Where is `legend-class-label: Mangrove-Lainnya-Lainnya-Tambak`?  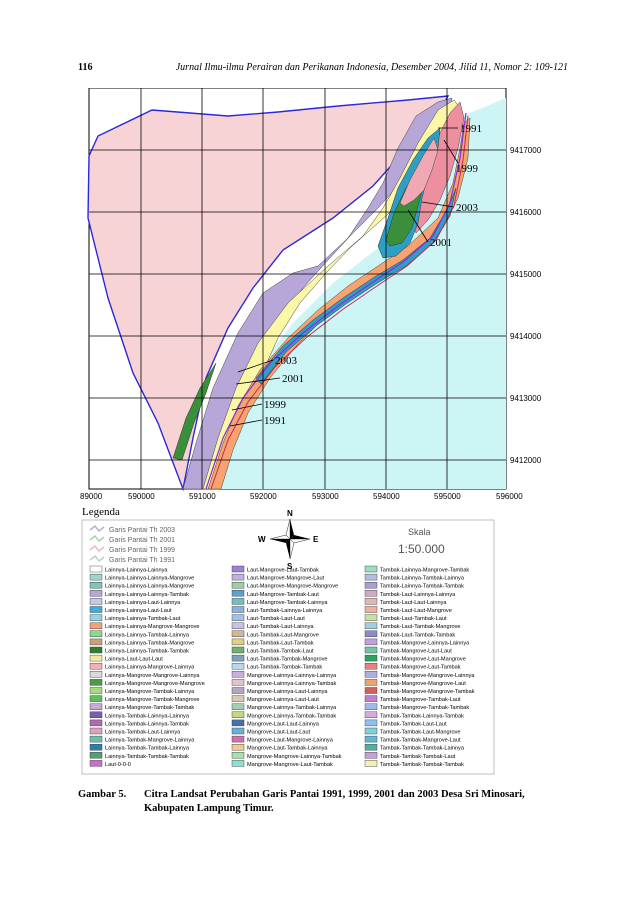 legend-class-label: Mangrove-Lainnya-Lainnya-Tambak is located at coordinates (291, 684).